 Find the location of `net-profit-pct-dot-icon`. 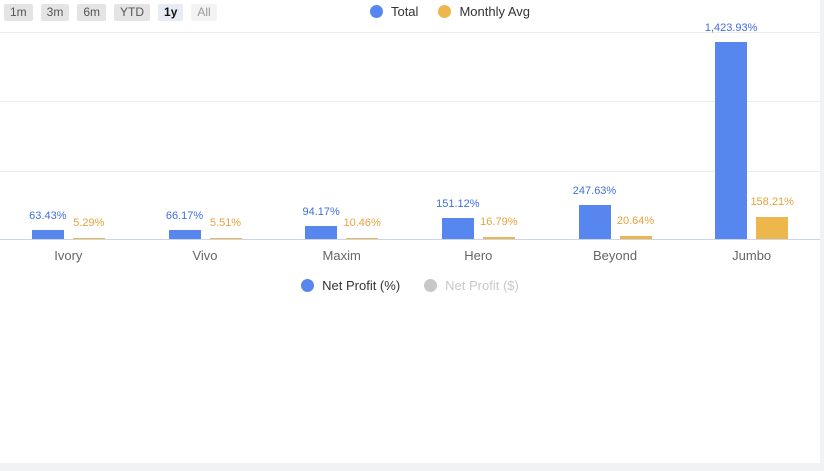

net-profit-pct-dot-icon is located at coordinates (308, 285).